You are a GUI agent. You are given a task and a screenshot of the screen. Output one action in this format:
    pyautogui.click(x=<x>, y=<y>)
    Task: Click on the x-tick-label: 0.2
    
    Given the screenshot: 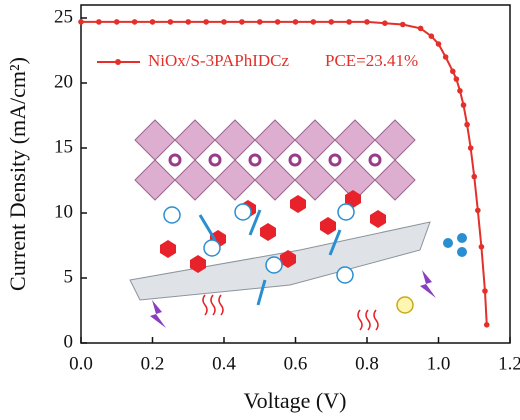 What is the action you would take?
    pyautogui.click(x=153, y=363)
    